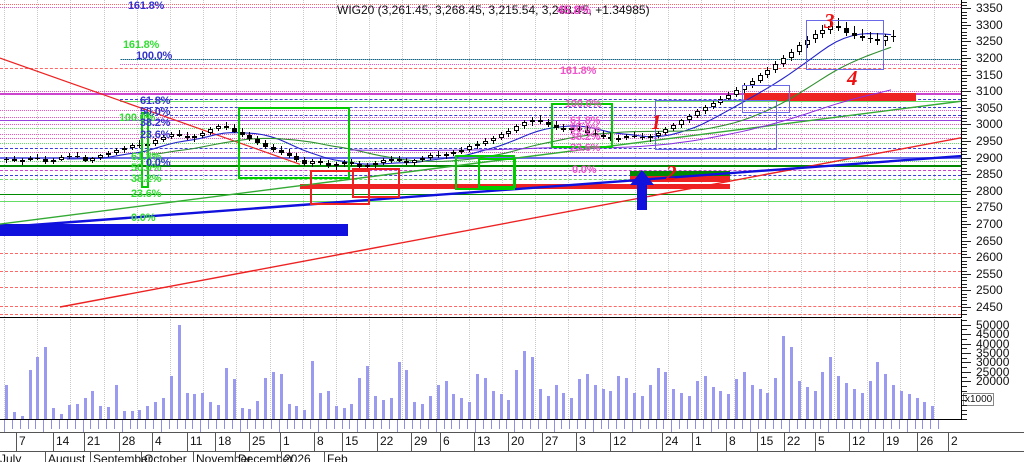 This screenshot has width=1024, height=462. I want to click on price-axis-label: 2900, so click(989, 157).